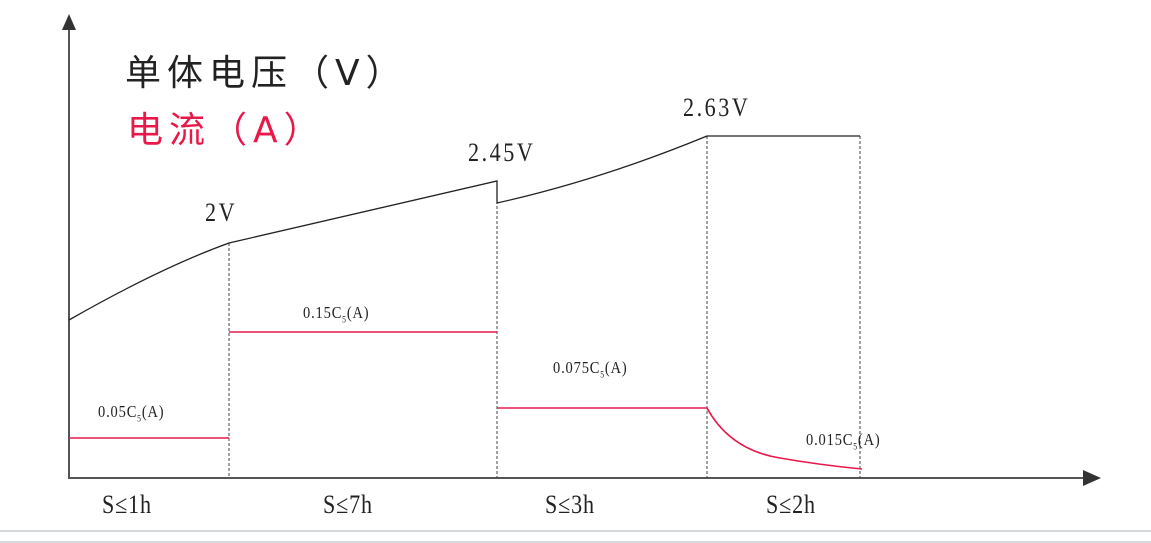  I want to click on stage-duration-1: S≤1h, so click(127, 504).